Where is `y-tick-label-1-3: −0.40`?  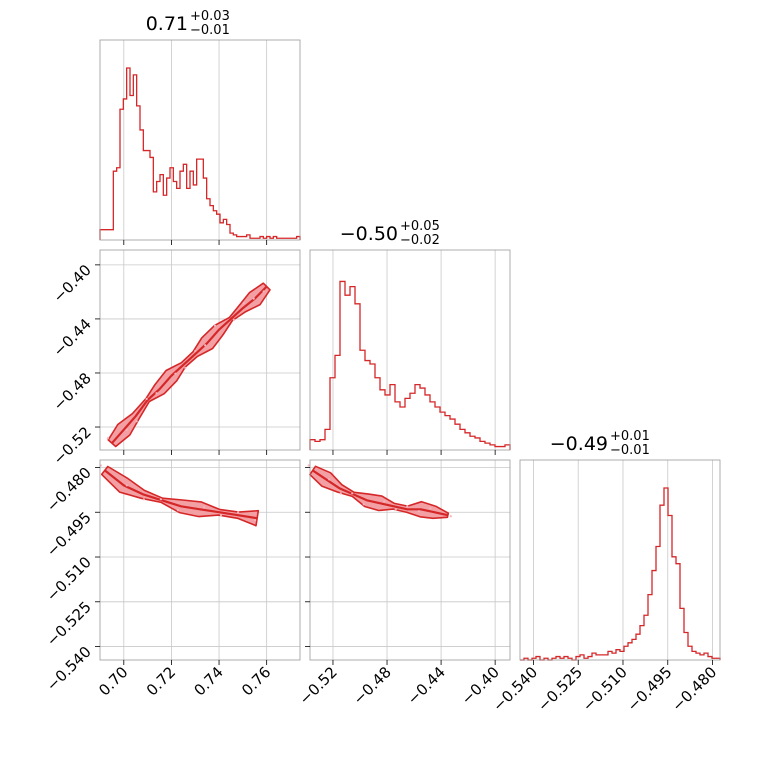
y-tick-label-1-3: −0.40 is located at coordinates (72, 283).